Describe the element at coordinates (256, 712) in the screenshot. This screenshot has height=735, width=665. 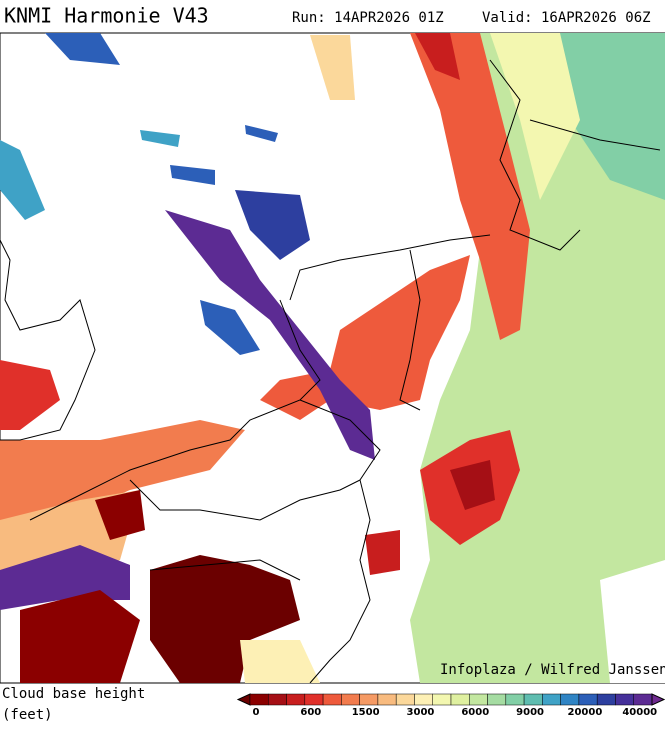
I see `colorbar-tick-label: 0` at that location.